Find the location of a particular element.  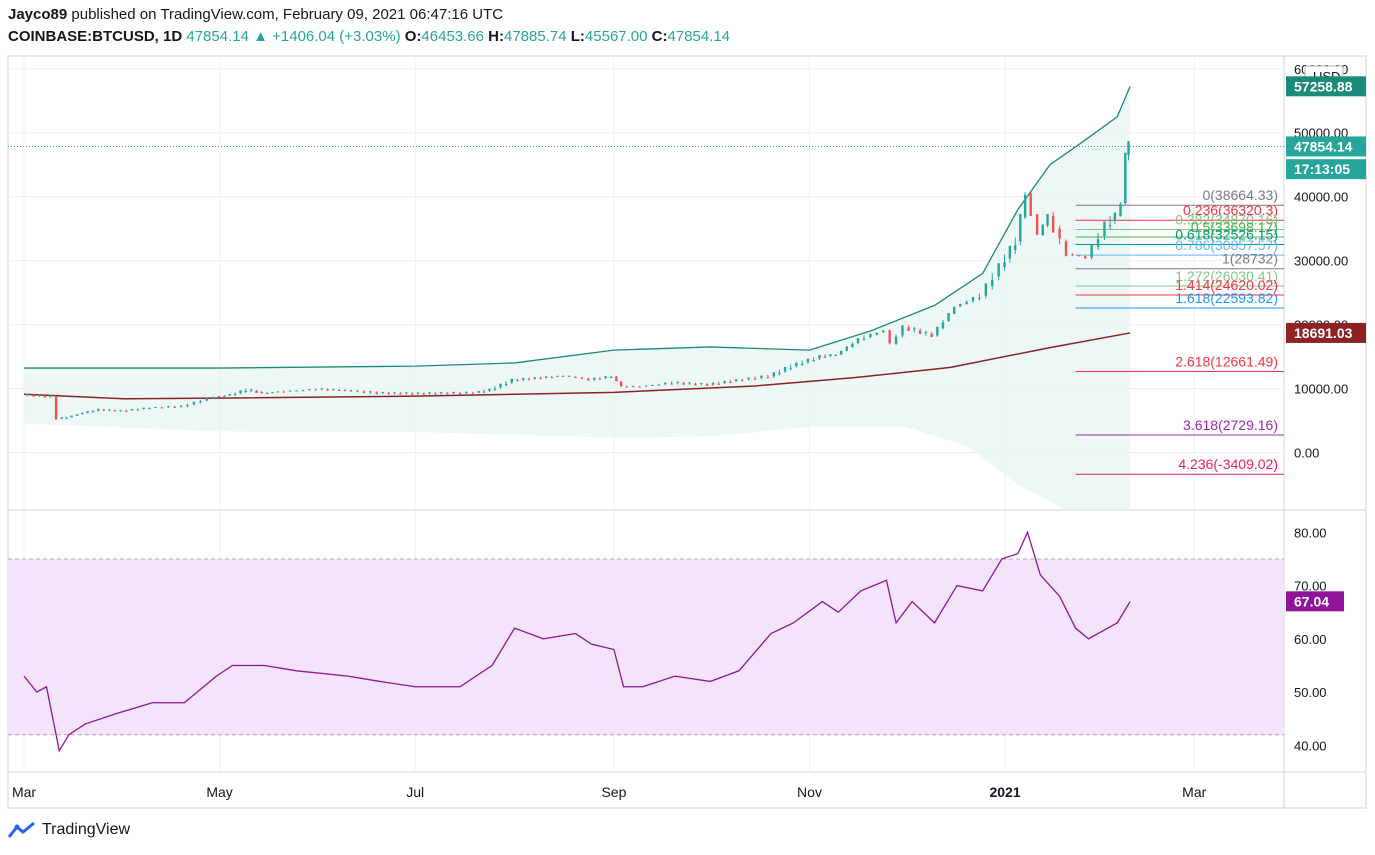

rsi-value-label: 67.04 is located at coordinates (1311, 601).